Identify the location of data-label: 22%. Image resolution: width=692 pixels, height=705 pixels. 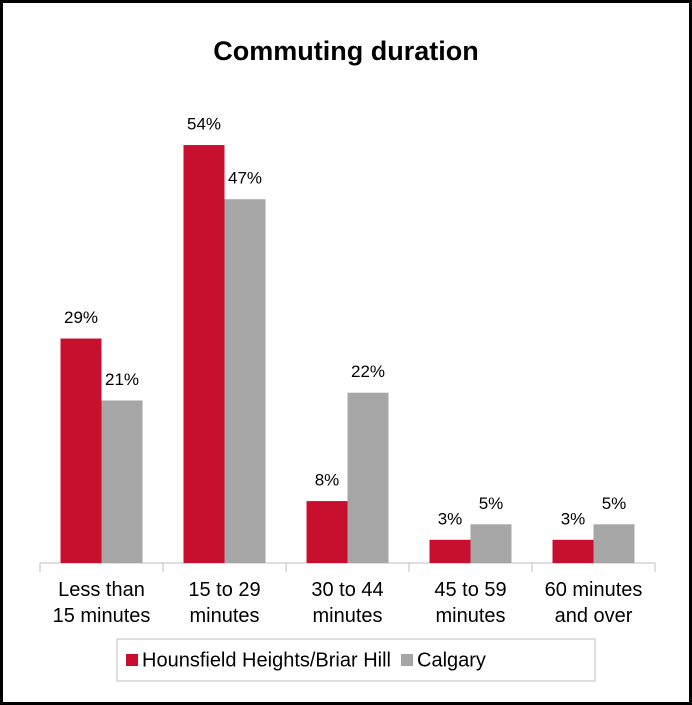
(368, 371).